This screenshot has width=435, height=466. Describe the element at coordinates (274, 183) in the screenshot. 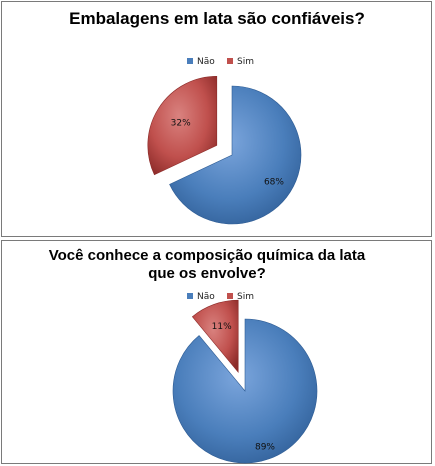

I see `data-label-nao: 68%` at that location.